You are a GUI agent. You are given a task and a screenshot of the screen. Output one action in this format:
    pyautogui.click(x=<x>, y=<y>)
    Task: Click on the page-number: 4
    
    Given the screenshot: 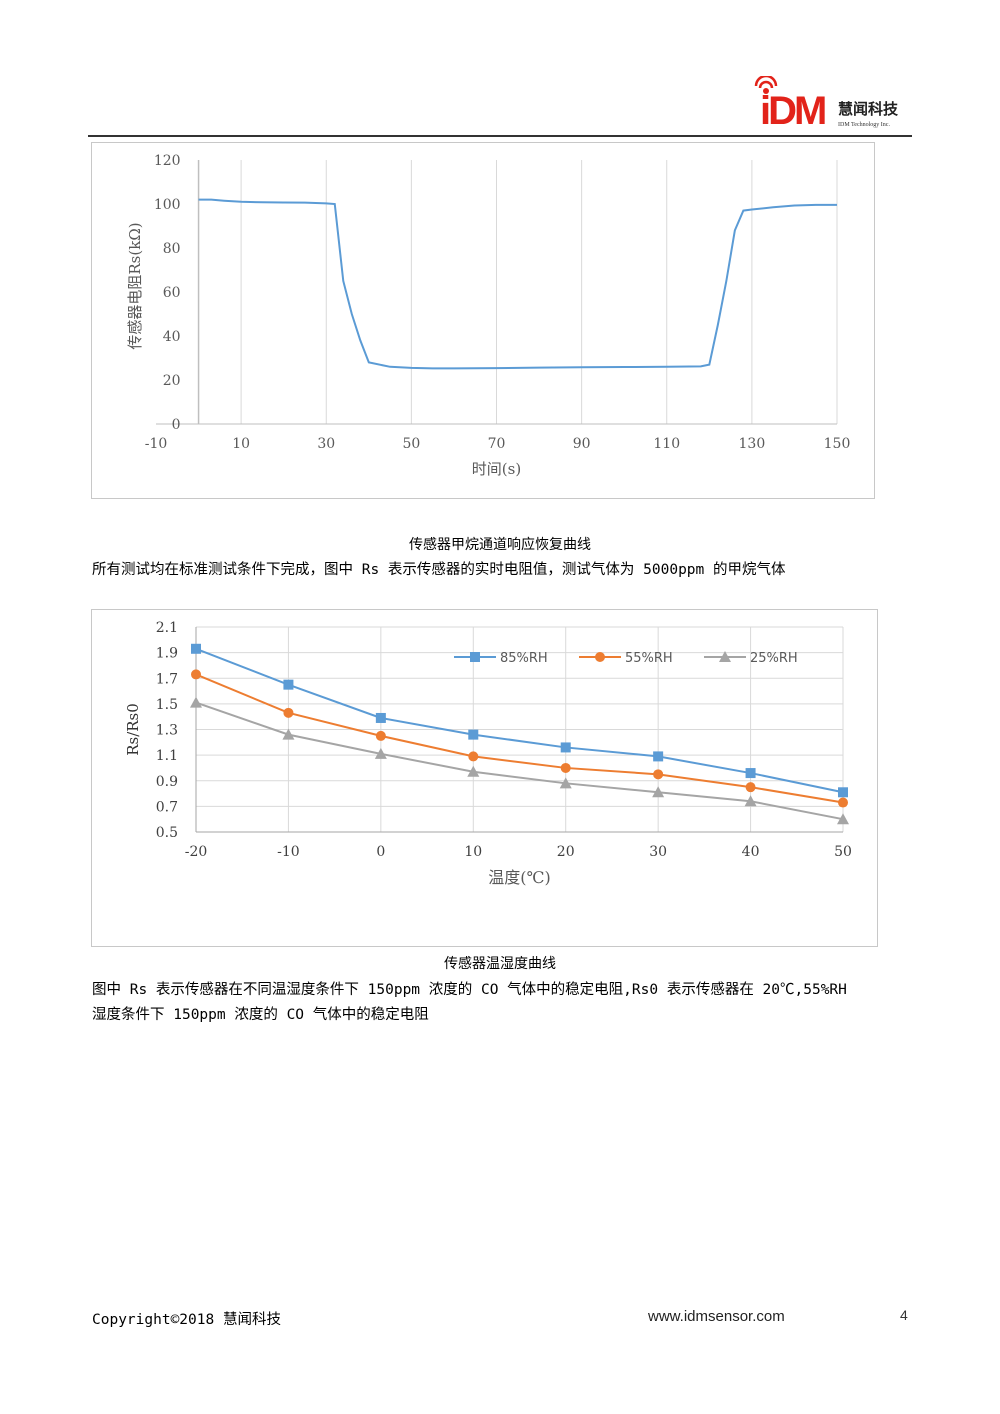 What is the action you would take?
    pyautogui.click(x=904, y=1315)
    